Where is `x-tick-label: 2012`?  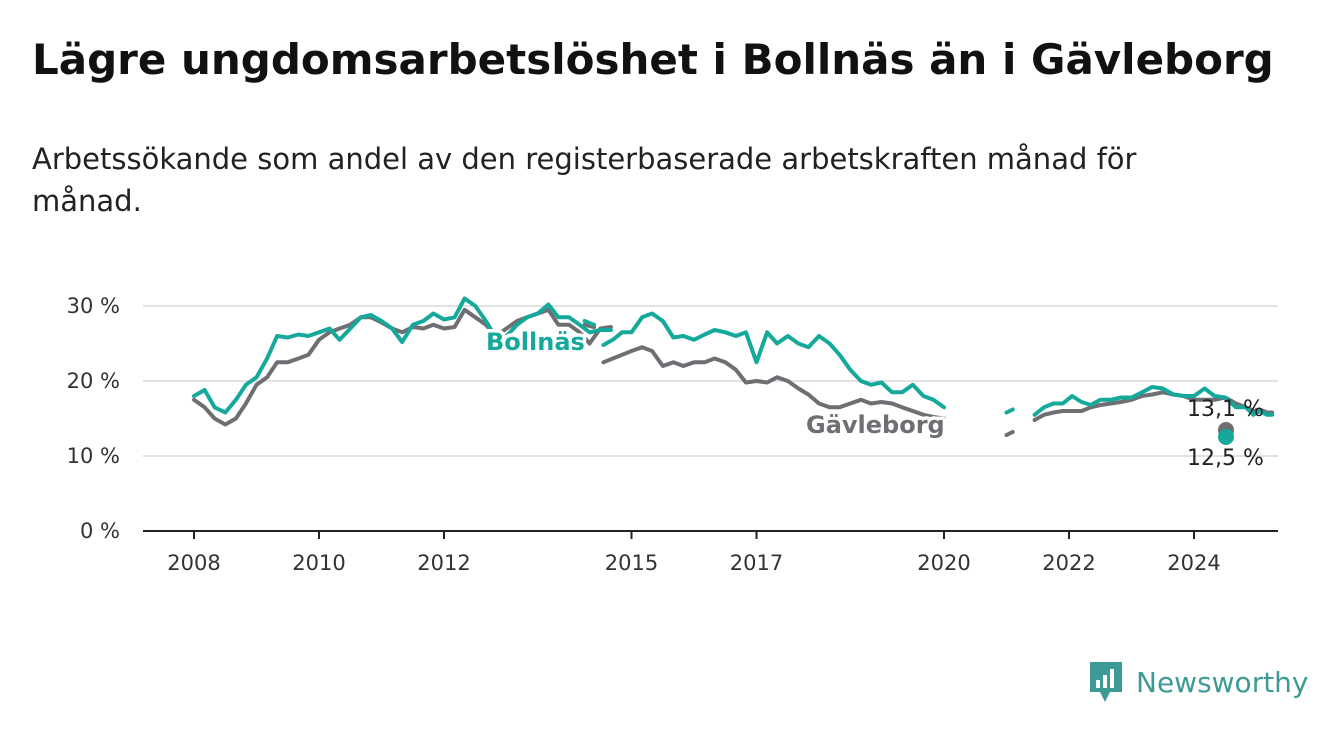
x-tick-label: 2012 is located at coordinates (443, 563).